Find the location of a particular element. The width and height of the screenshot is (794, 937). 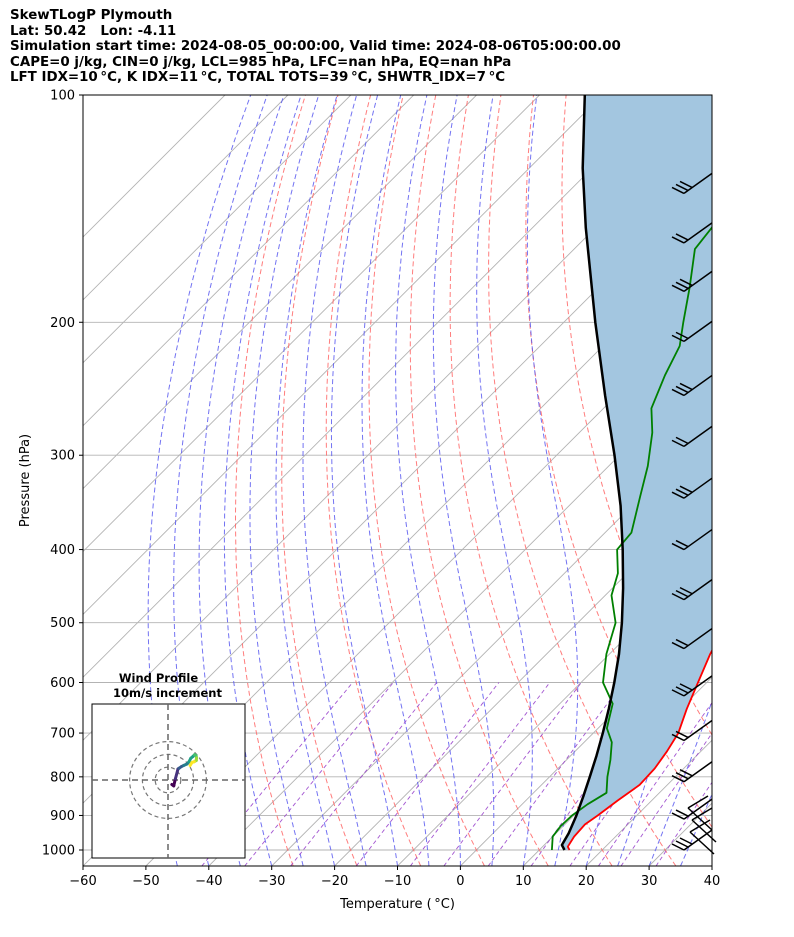

y-tick-label: 200 is located at coordinates (62, 323).